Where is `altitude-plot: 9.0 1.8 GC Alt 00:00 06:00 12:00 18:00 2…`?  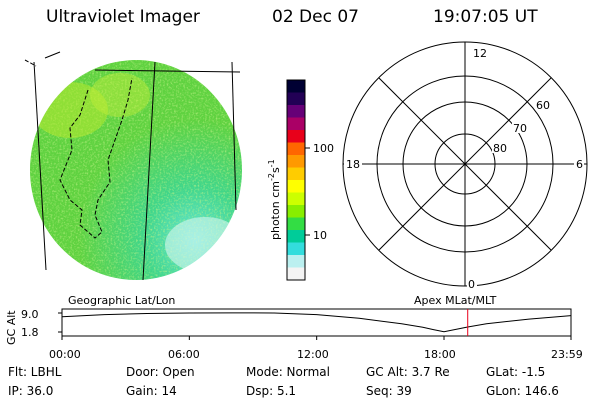
altitude-plot: 9.0 1.8 GC Alt 00:00 06:00 12:00 18:00 2… is located at coordinates (294, 334).